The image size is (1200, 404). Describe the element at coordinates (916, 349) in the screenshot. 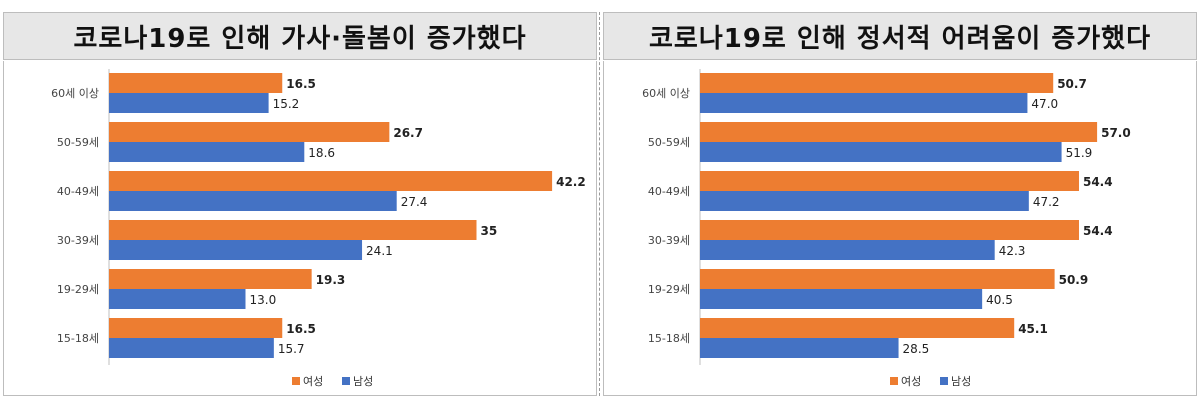

I see `bar-value-label: 28.5` at that location.